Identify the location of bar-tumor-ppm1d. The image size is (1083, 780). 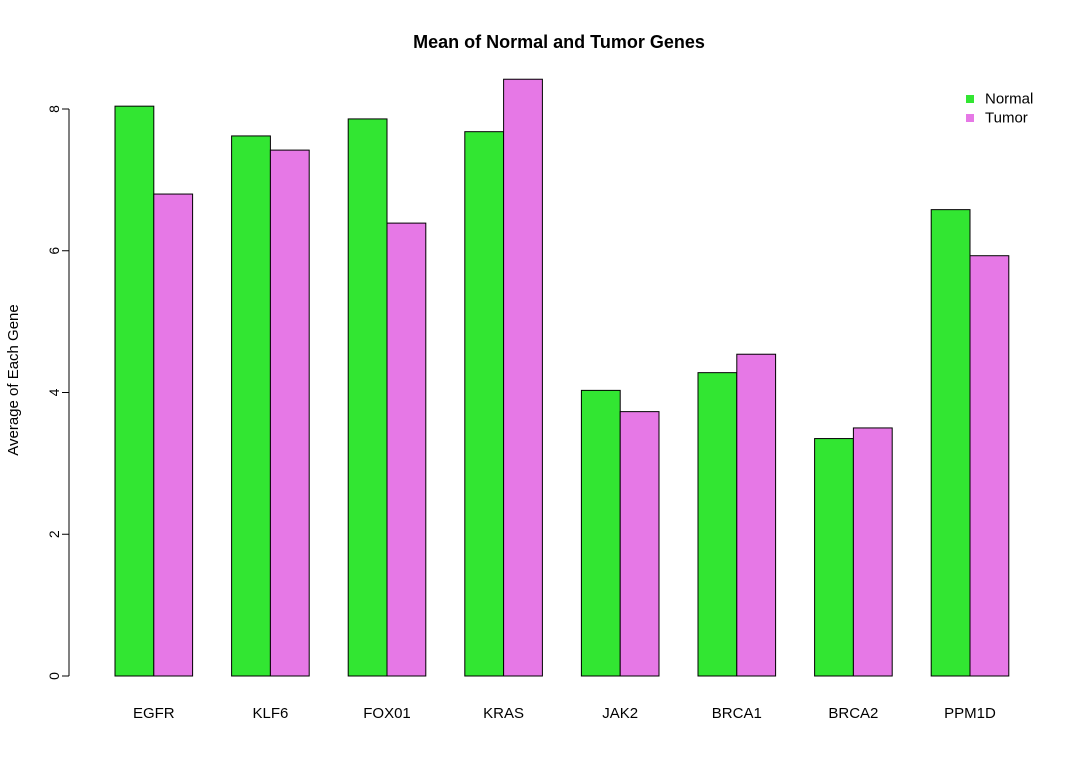
(989, 466).